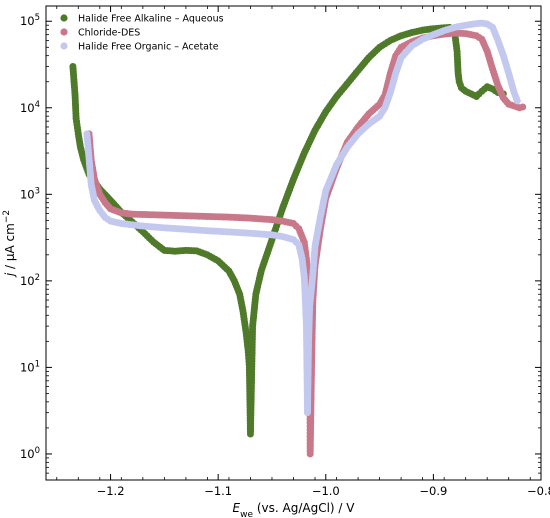 The width and height of the screenshot is (550, 518). What do you see at coordinates (237, 508) in the screenshot?
I see `x-axis-label-main: E` at bounding box center [237, 508].